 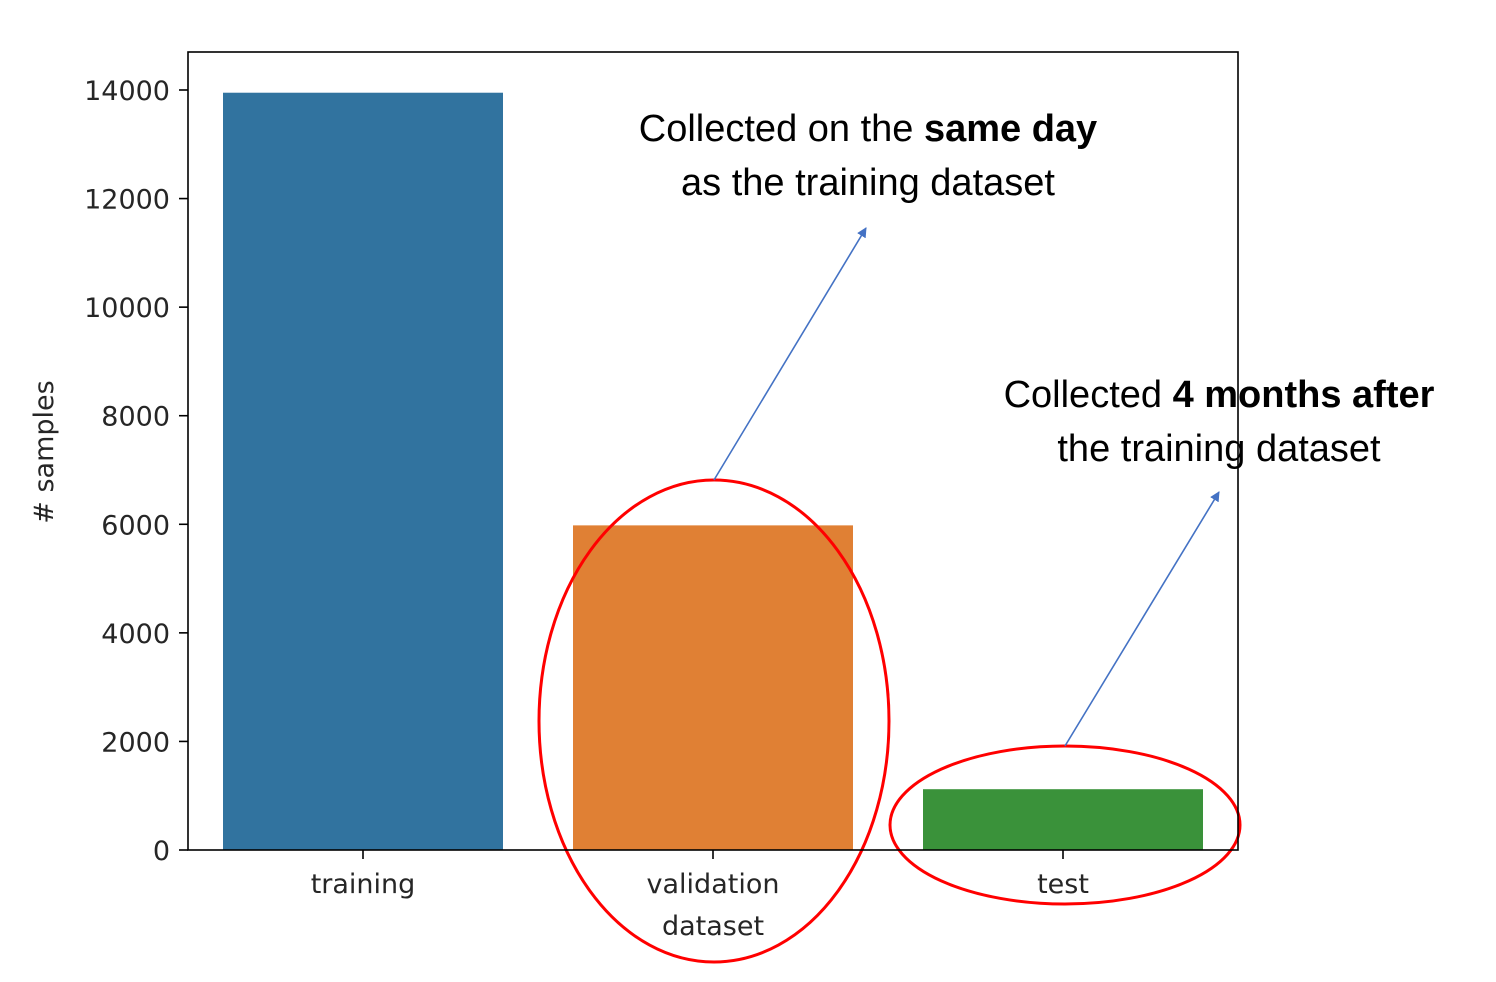 What do you see at coordinates (363, 884) in the screenshot?
I see `x-tick-label-training: training` at bounding box center [363, 884].